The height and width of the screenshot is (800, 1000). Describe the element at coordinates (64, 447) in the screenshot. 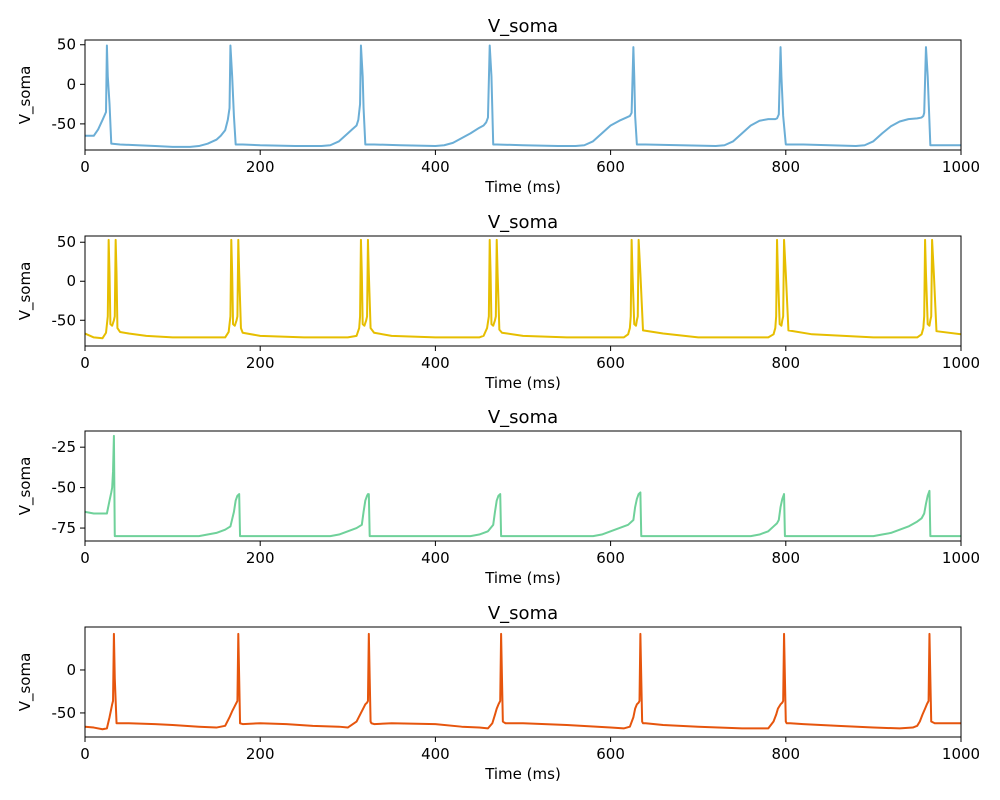

I see `y-tick-label: -25` at that location.